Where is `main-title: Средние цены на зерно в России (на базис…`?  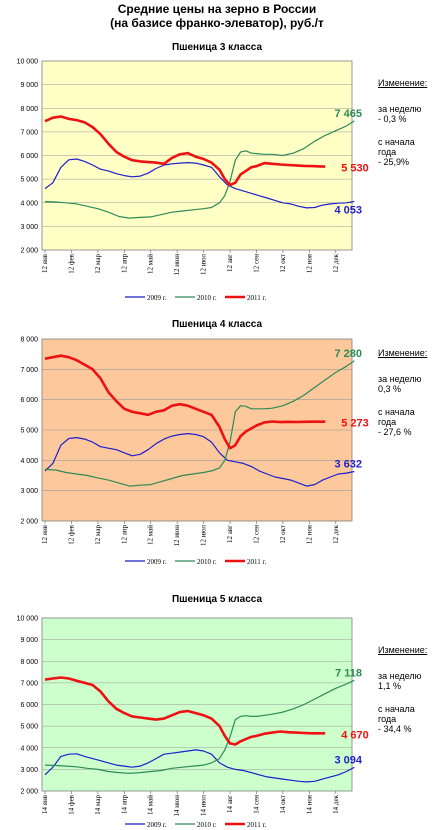
main-title: Средние цены на зерно в России (на базис… is located at coordinates (217, 16).